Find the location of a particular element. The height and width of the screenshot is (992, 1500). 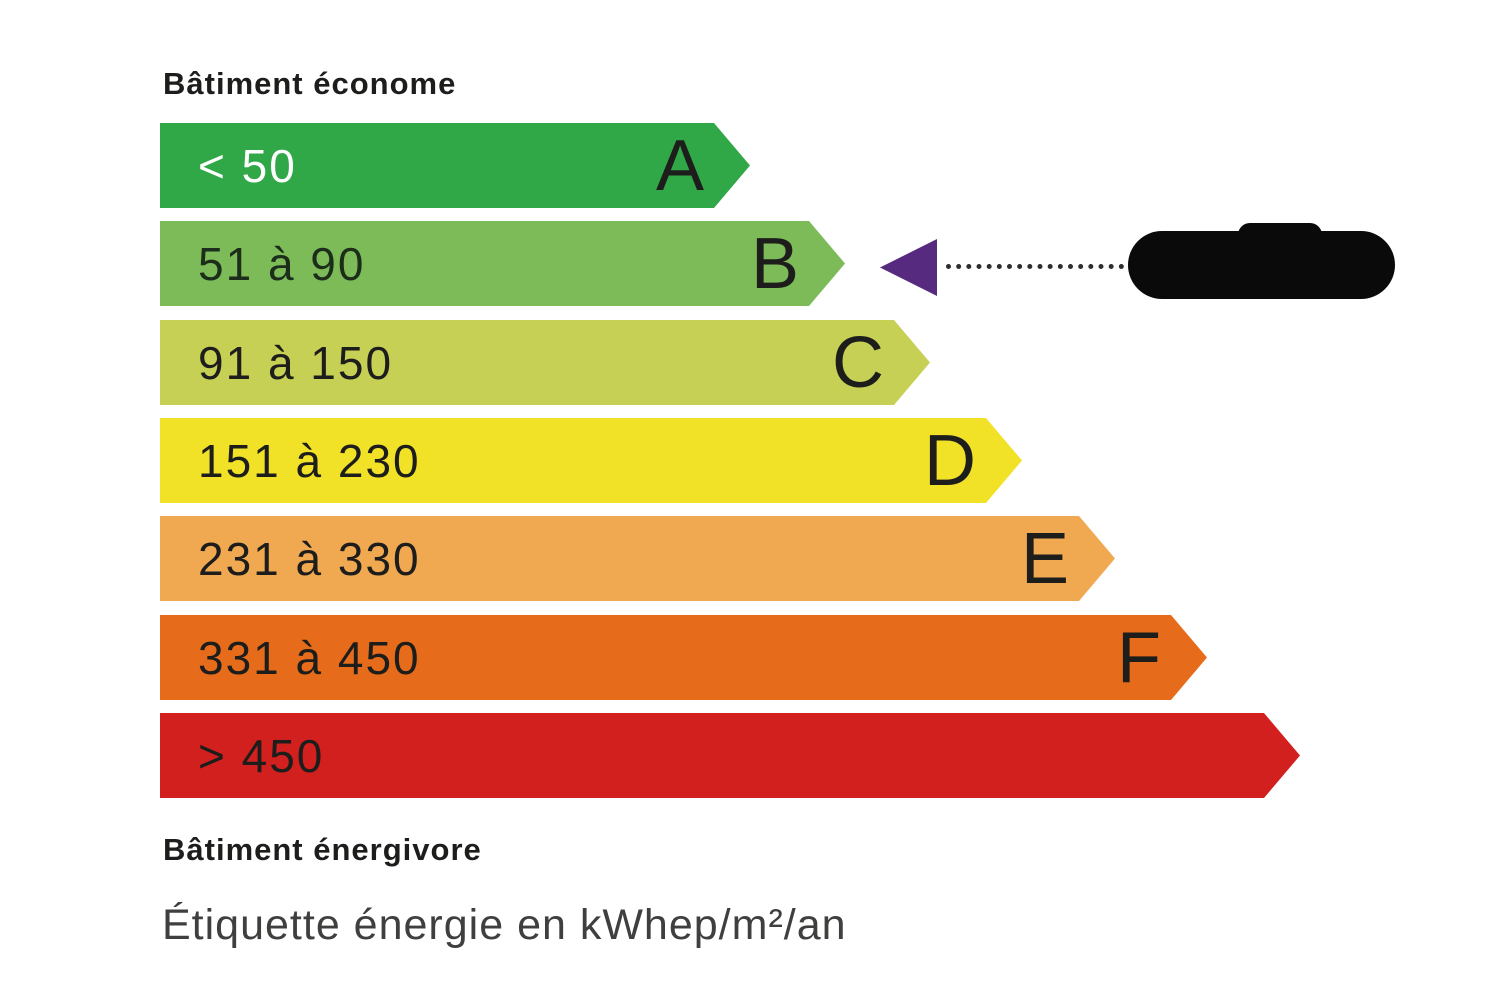

energy-class-bar-c: 91 à 150 C is located at coordinates (545, 362).